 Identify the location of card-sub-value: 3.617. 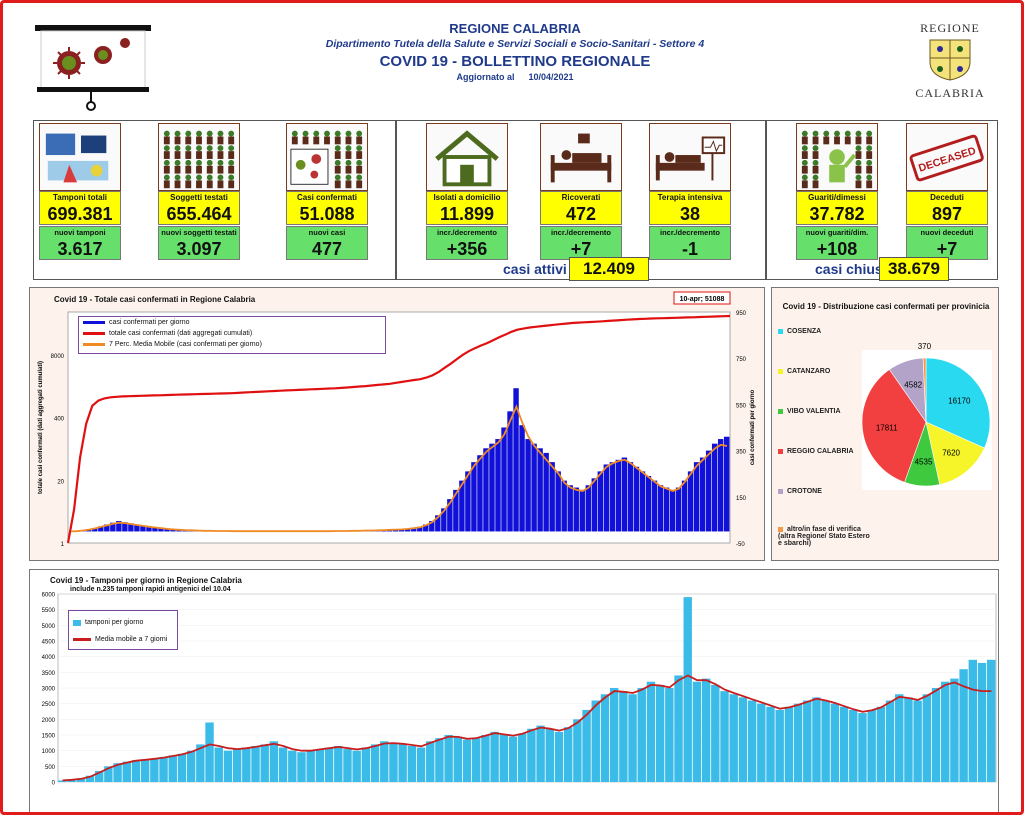
(80, 249).